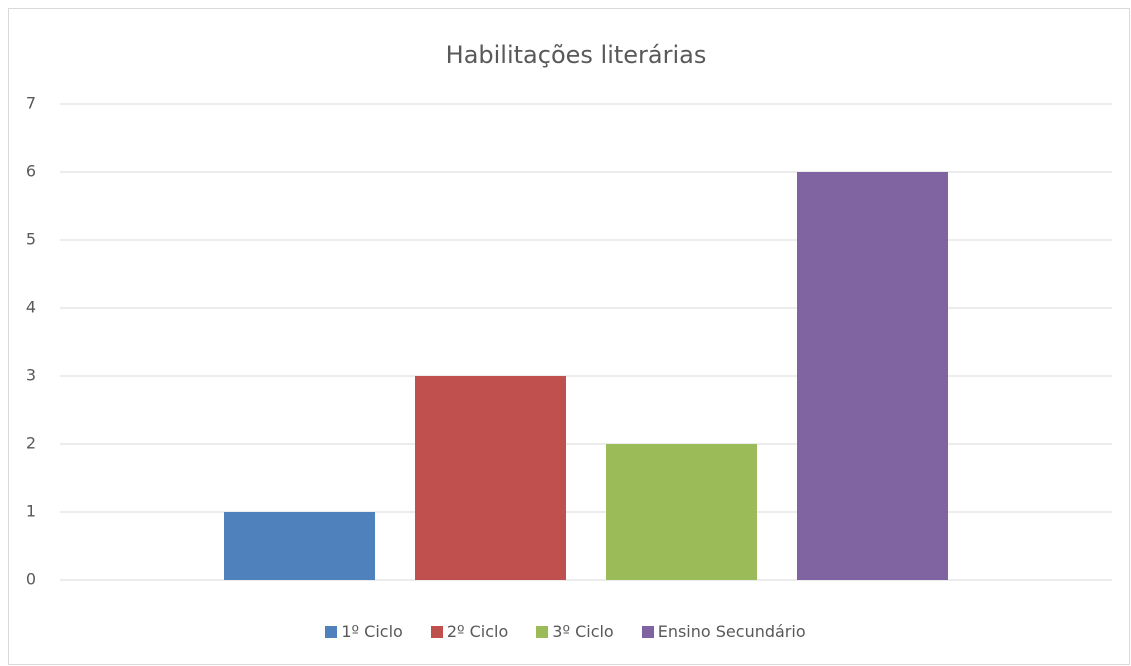 The height and width of the screenshot is (666, 1131). Describe the element at coordinates (31, 511) in the screenshot. I see `y-tick-label: 1` at that location.